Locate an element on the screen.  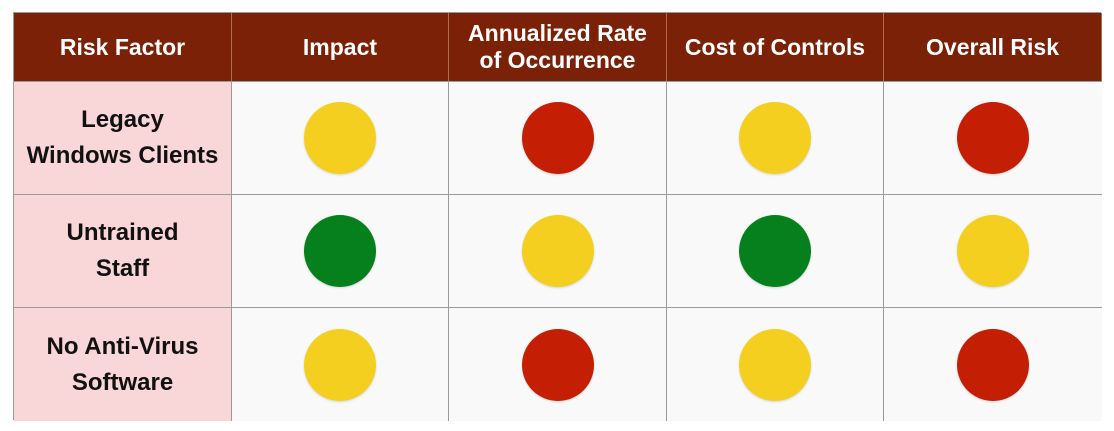
header-overall-risk: Overall Risk is located at coordinates (993, 47).